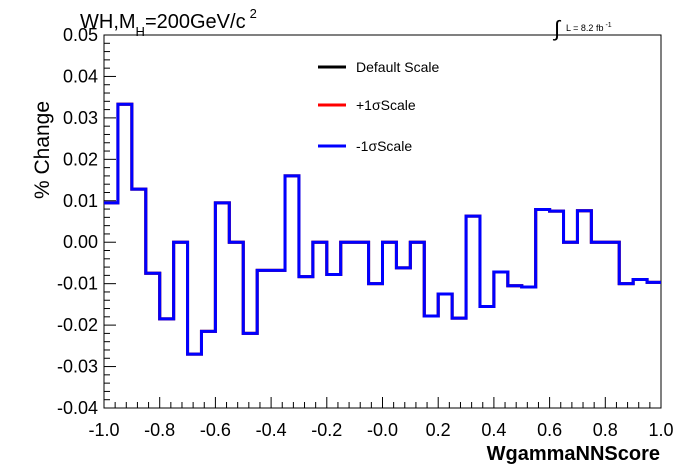 The width and height of the screenshot is (696, 472). I want to click on title-main: WH,M, so click(108, 22).